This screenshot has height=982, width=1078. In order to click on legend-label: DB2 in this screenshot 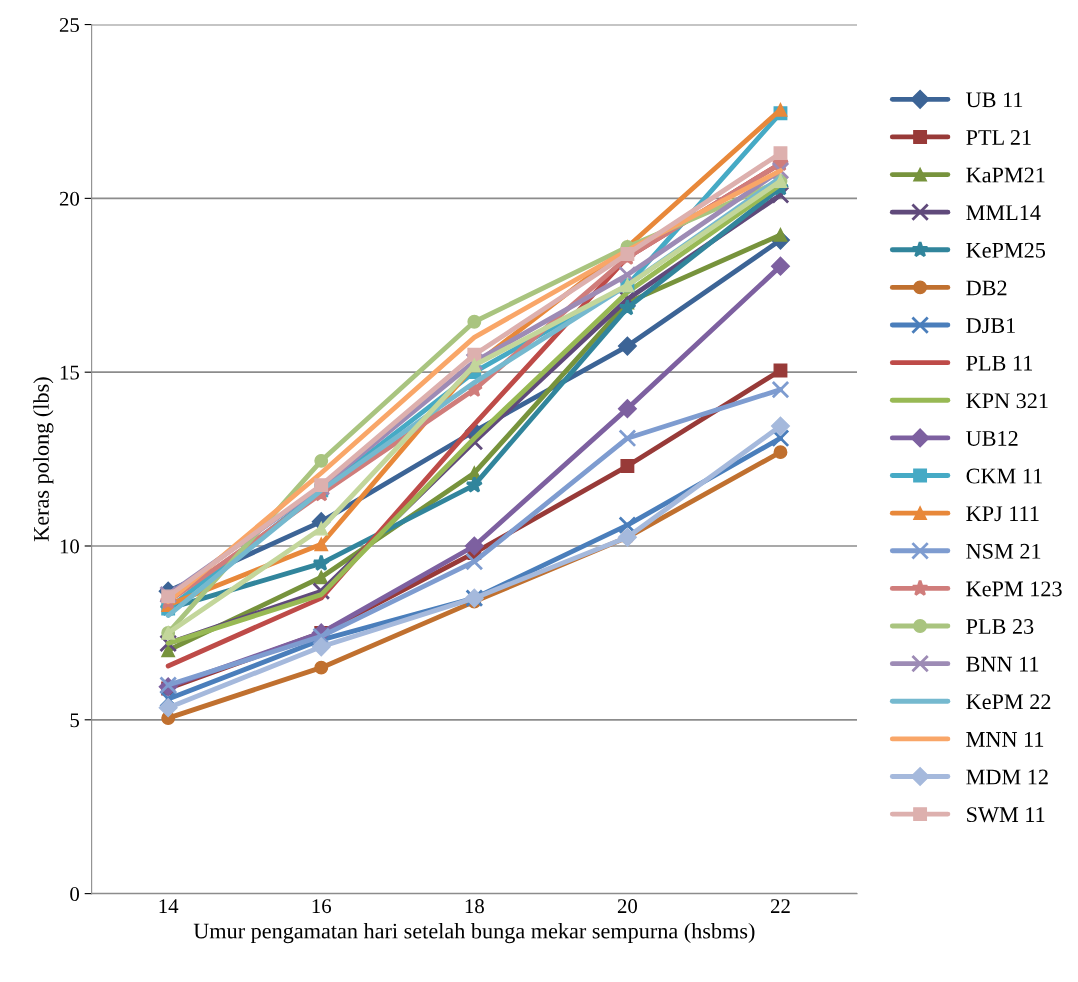, I will do `click(986, 288)`.